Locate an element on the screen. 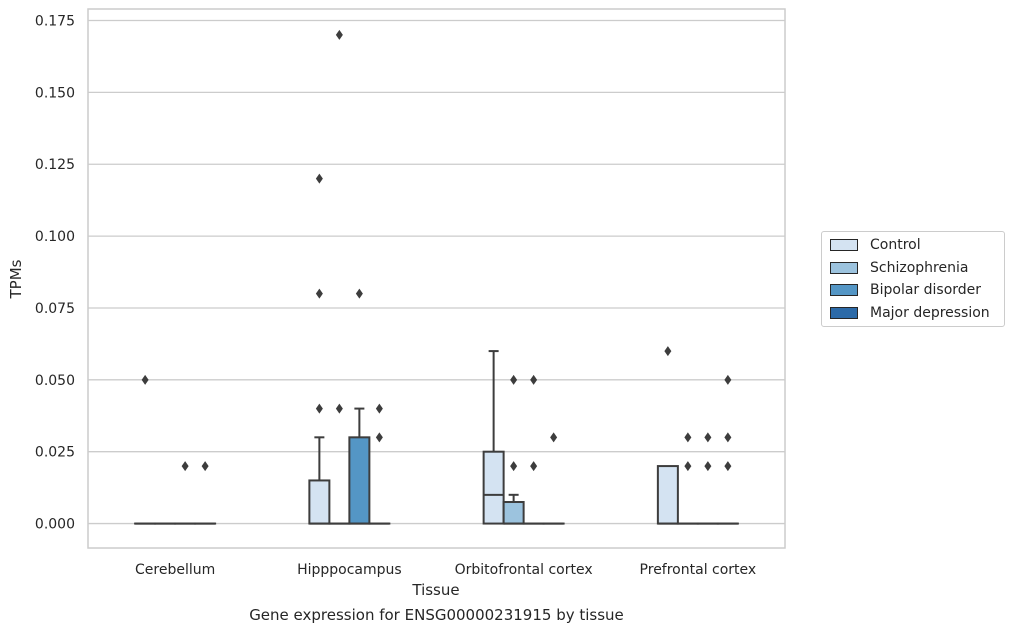 This screenshot has width=1017, height=634. legend-item-control: Control is located at coordinates (875, 245).